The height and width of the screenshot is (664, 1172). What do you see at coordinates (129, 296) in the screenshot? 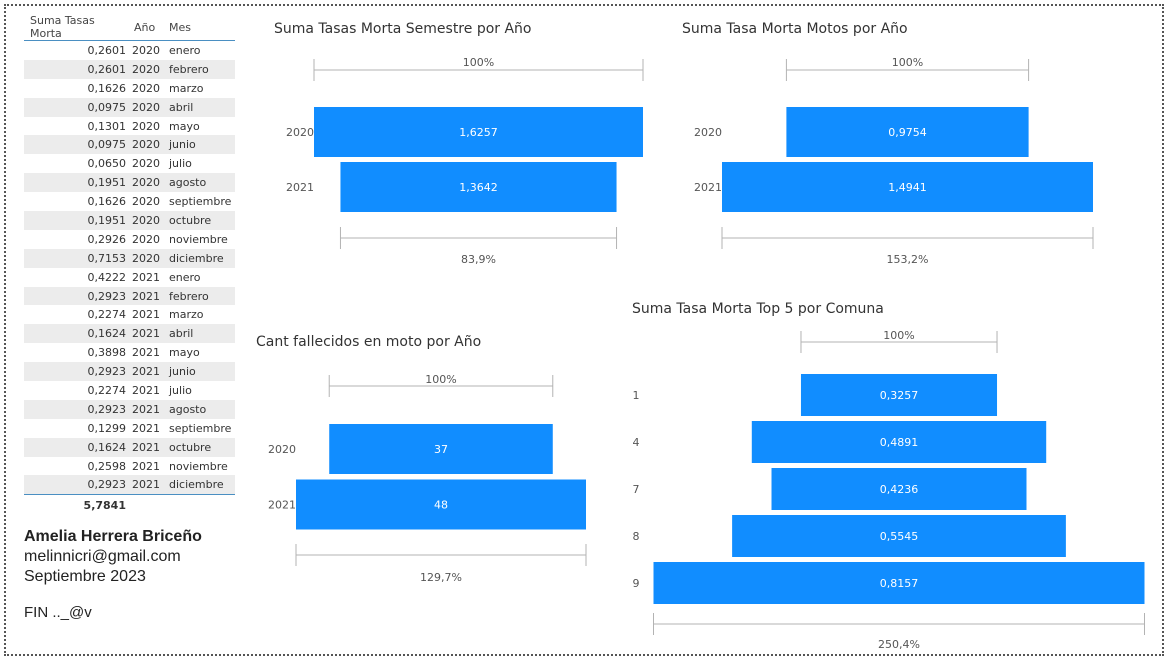
I see `table-row: 0,2923 2021 febrero` at bounding box center [129, 296].